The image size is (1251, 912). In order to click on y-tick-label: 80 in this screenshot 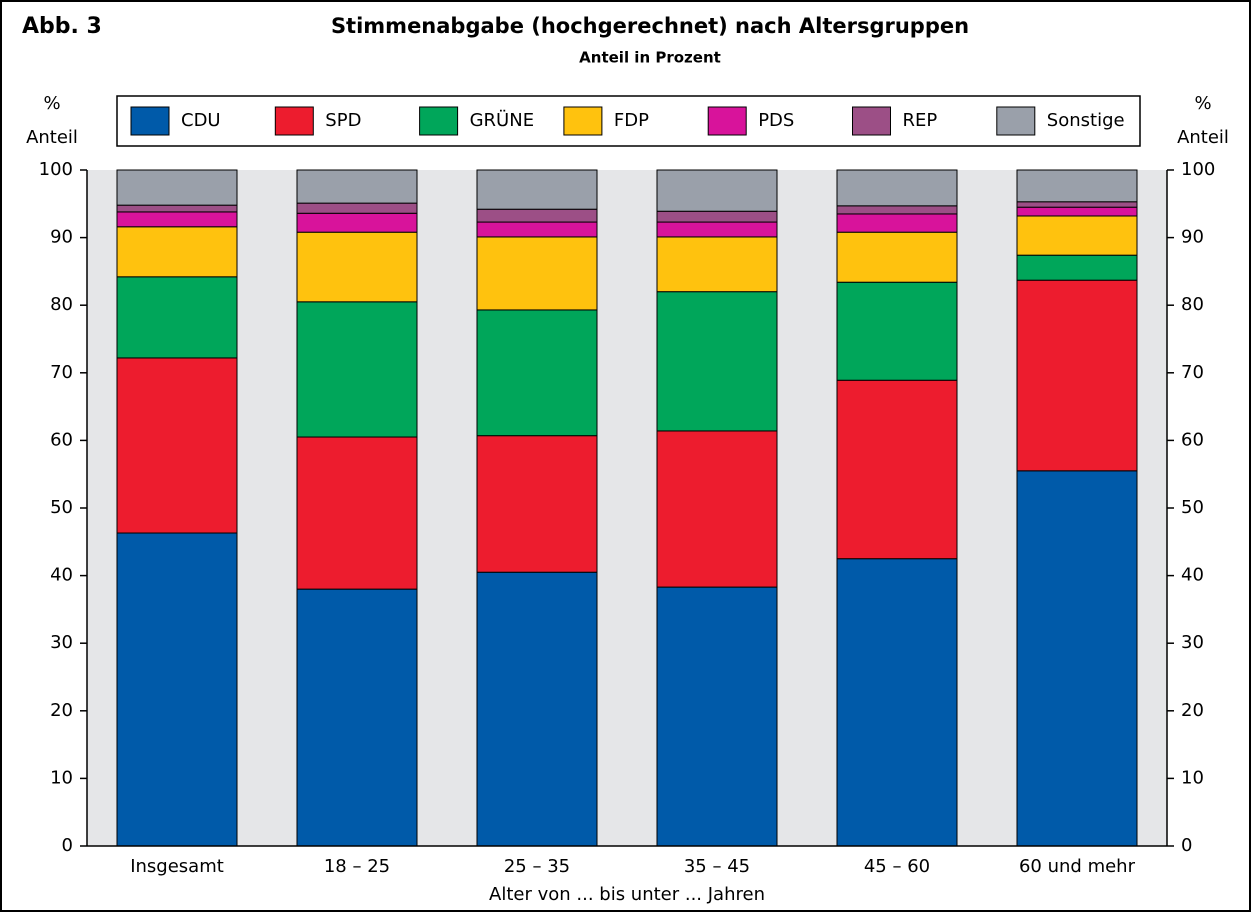, I will do `click(61, 304)`.